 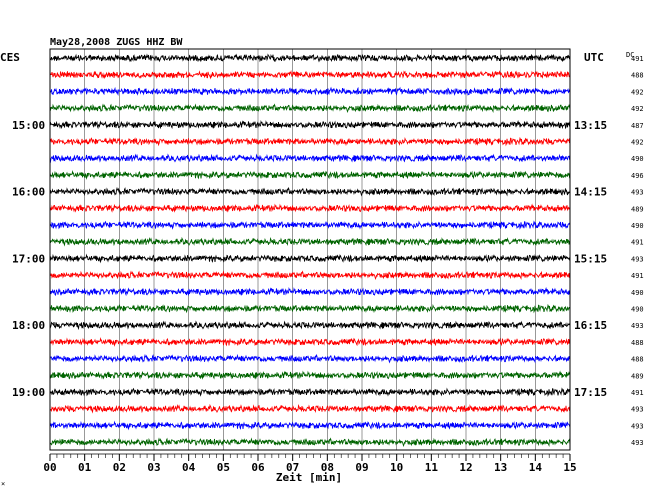 What do you see at coordinates (292, 467) in the screenshot?
I see `x-tick-label: 07` at bounding box center [292, 467].